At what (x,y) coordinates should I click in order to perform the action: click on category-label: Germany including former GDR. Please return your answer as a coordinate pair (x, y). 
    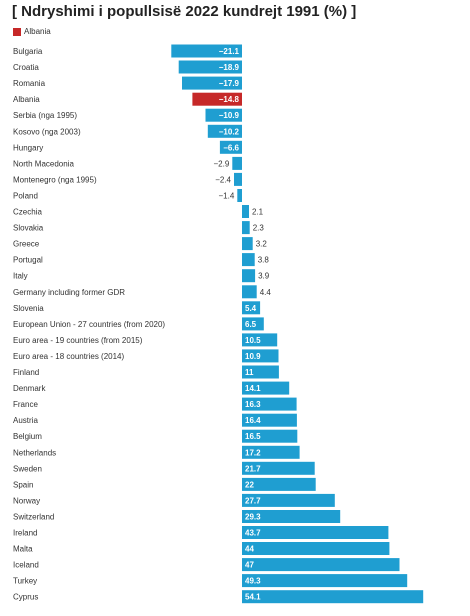
    Looking at the image, I should click on (69, 292).